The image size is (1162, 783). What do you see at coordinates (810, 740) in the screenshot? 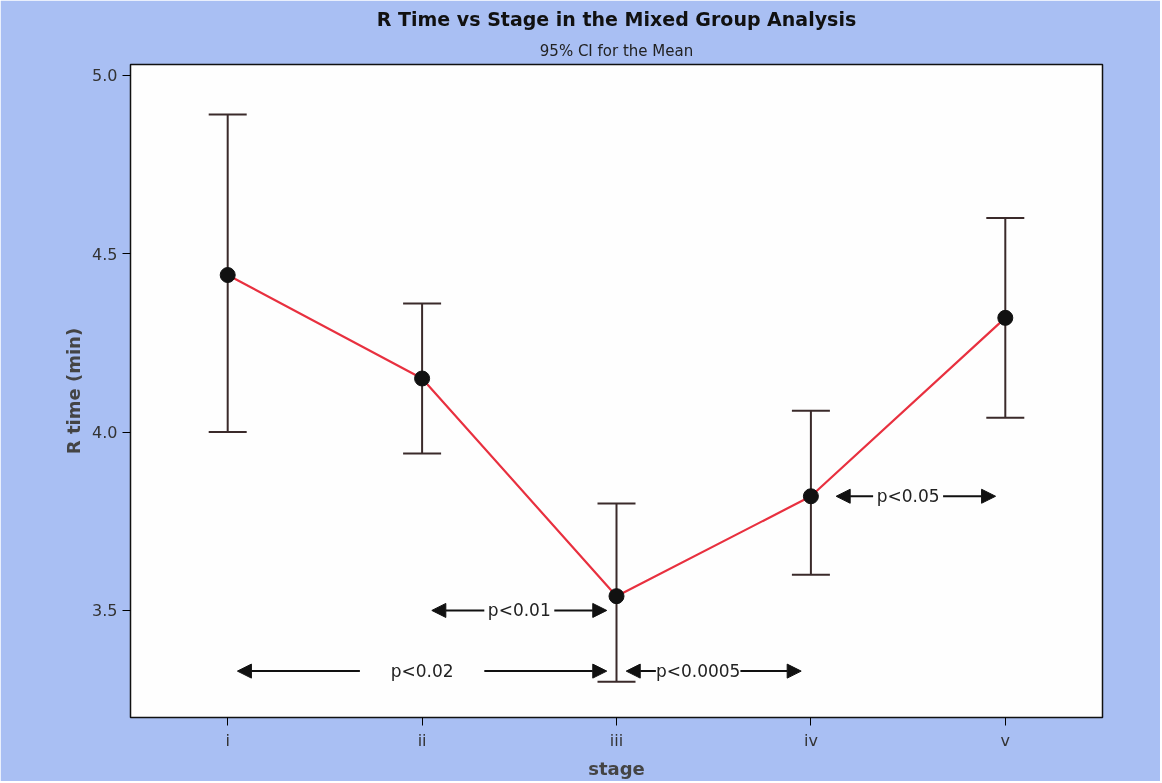
I see `x-tick-label: iv` at bounding box center [810, 740].